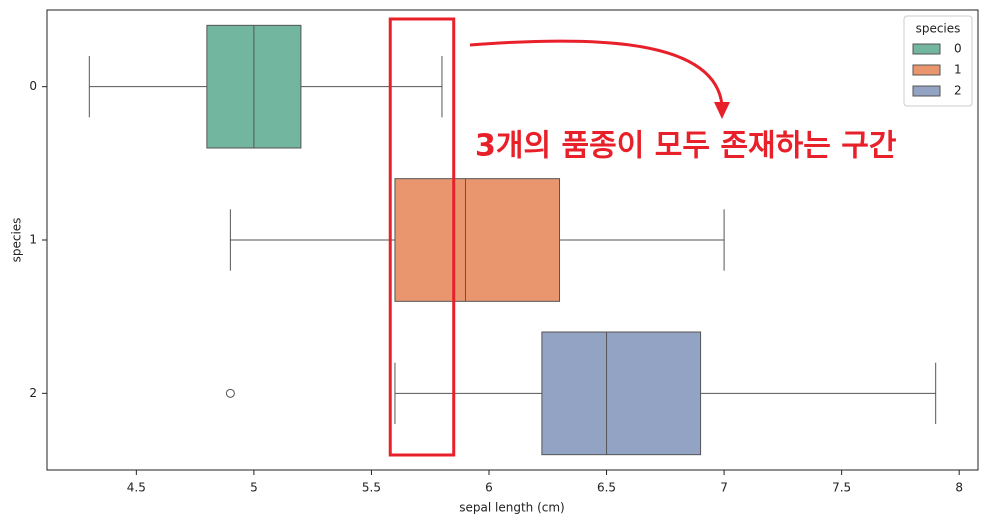 This screenshot has width=988, height=529. I want to click on x-axis-label: sepal length (cm), so click(511, 508).